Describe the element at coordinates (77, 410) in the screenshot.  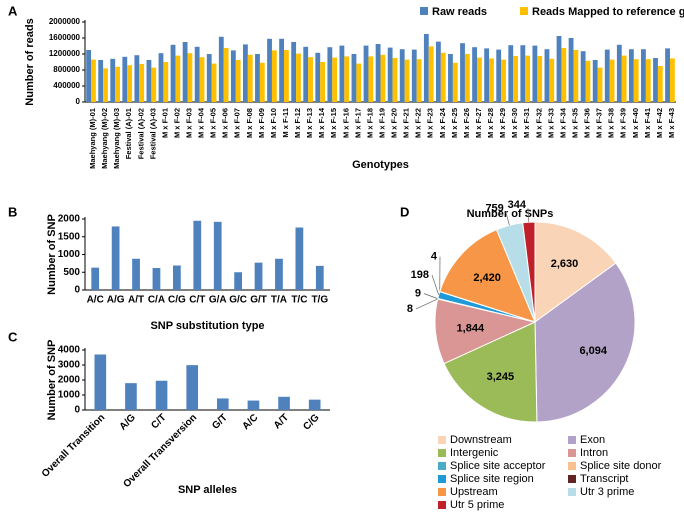
I see `y-tick-label: 0` at that location.